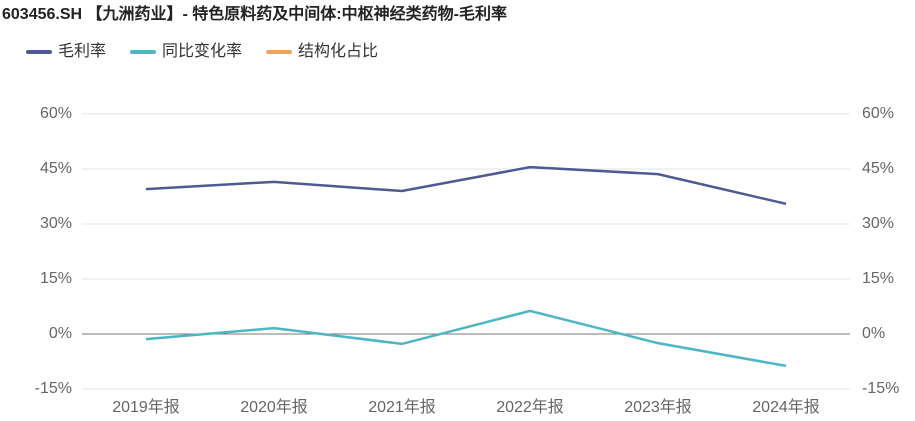  Describe the element at coordinates (56, 223) in the screenshot. I see `y-tick-label: 30%` at that location.